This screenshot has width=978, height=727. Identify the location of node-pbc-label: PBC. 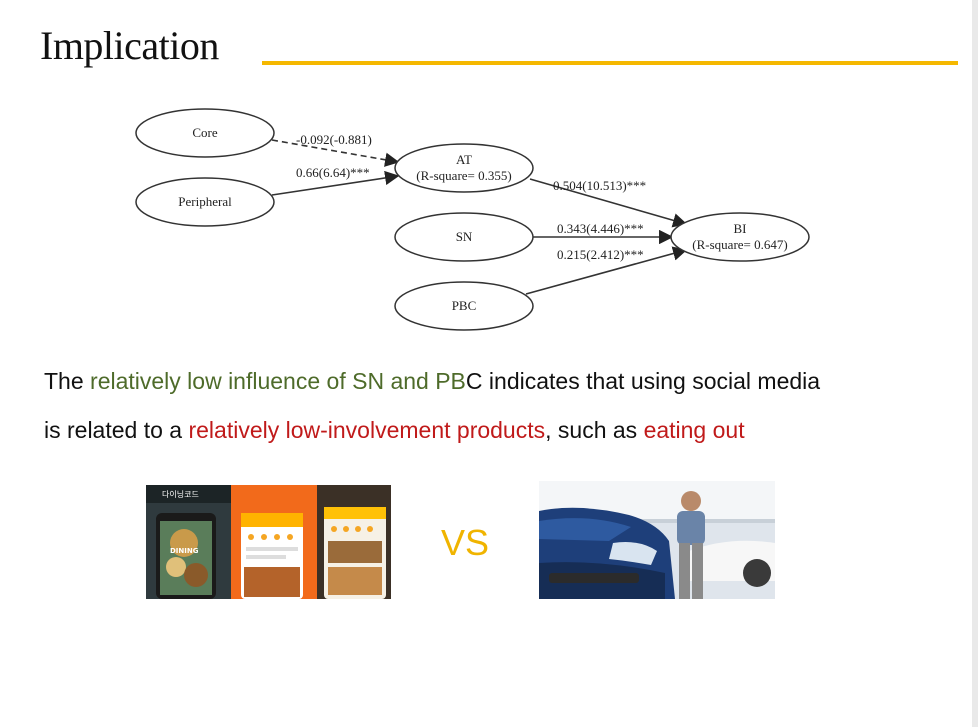
(464, 305).